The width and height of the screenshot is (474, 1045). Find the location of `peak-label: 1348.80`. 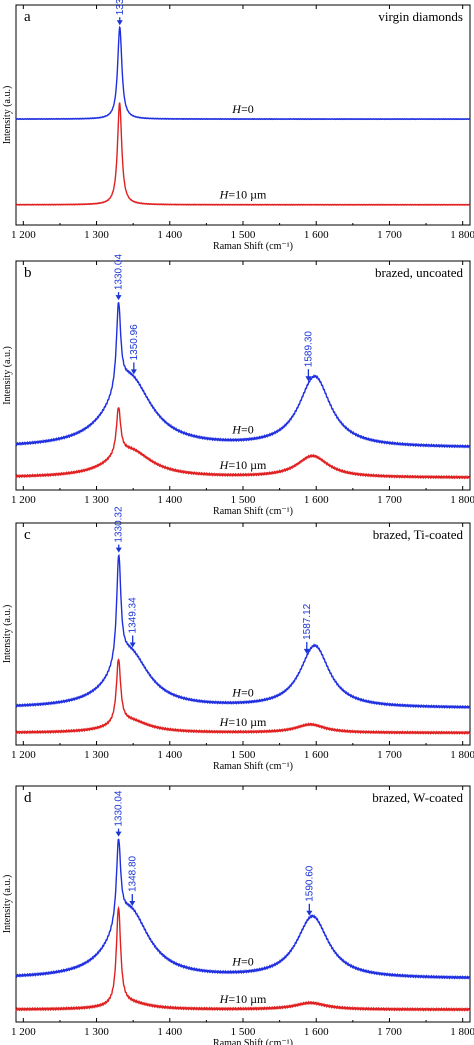

peak-label: 1348.80 is located at coordinates (132, 873).